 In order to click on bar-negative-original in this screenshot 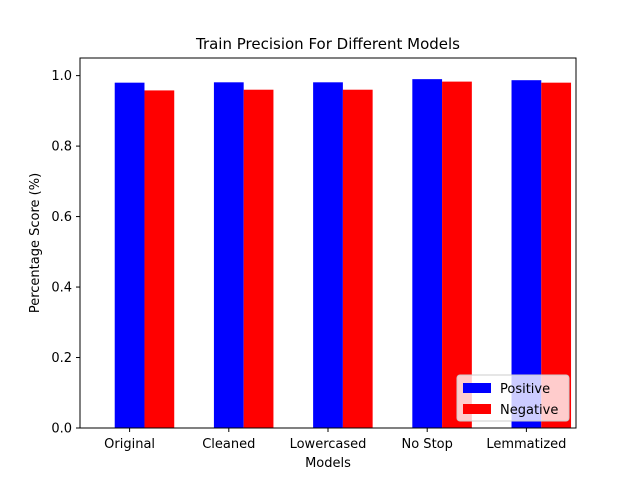, I will do `click(159, 259)`.